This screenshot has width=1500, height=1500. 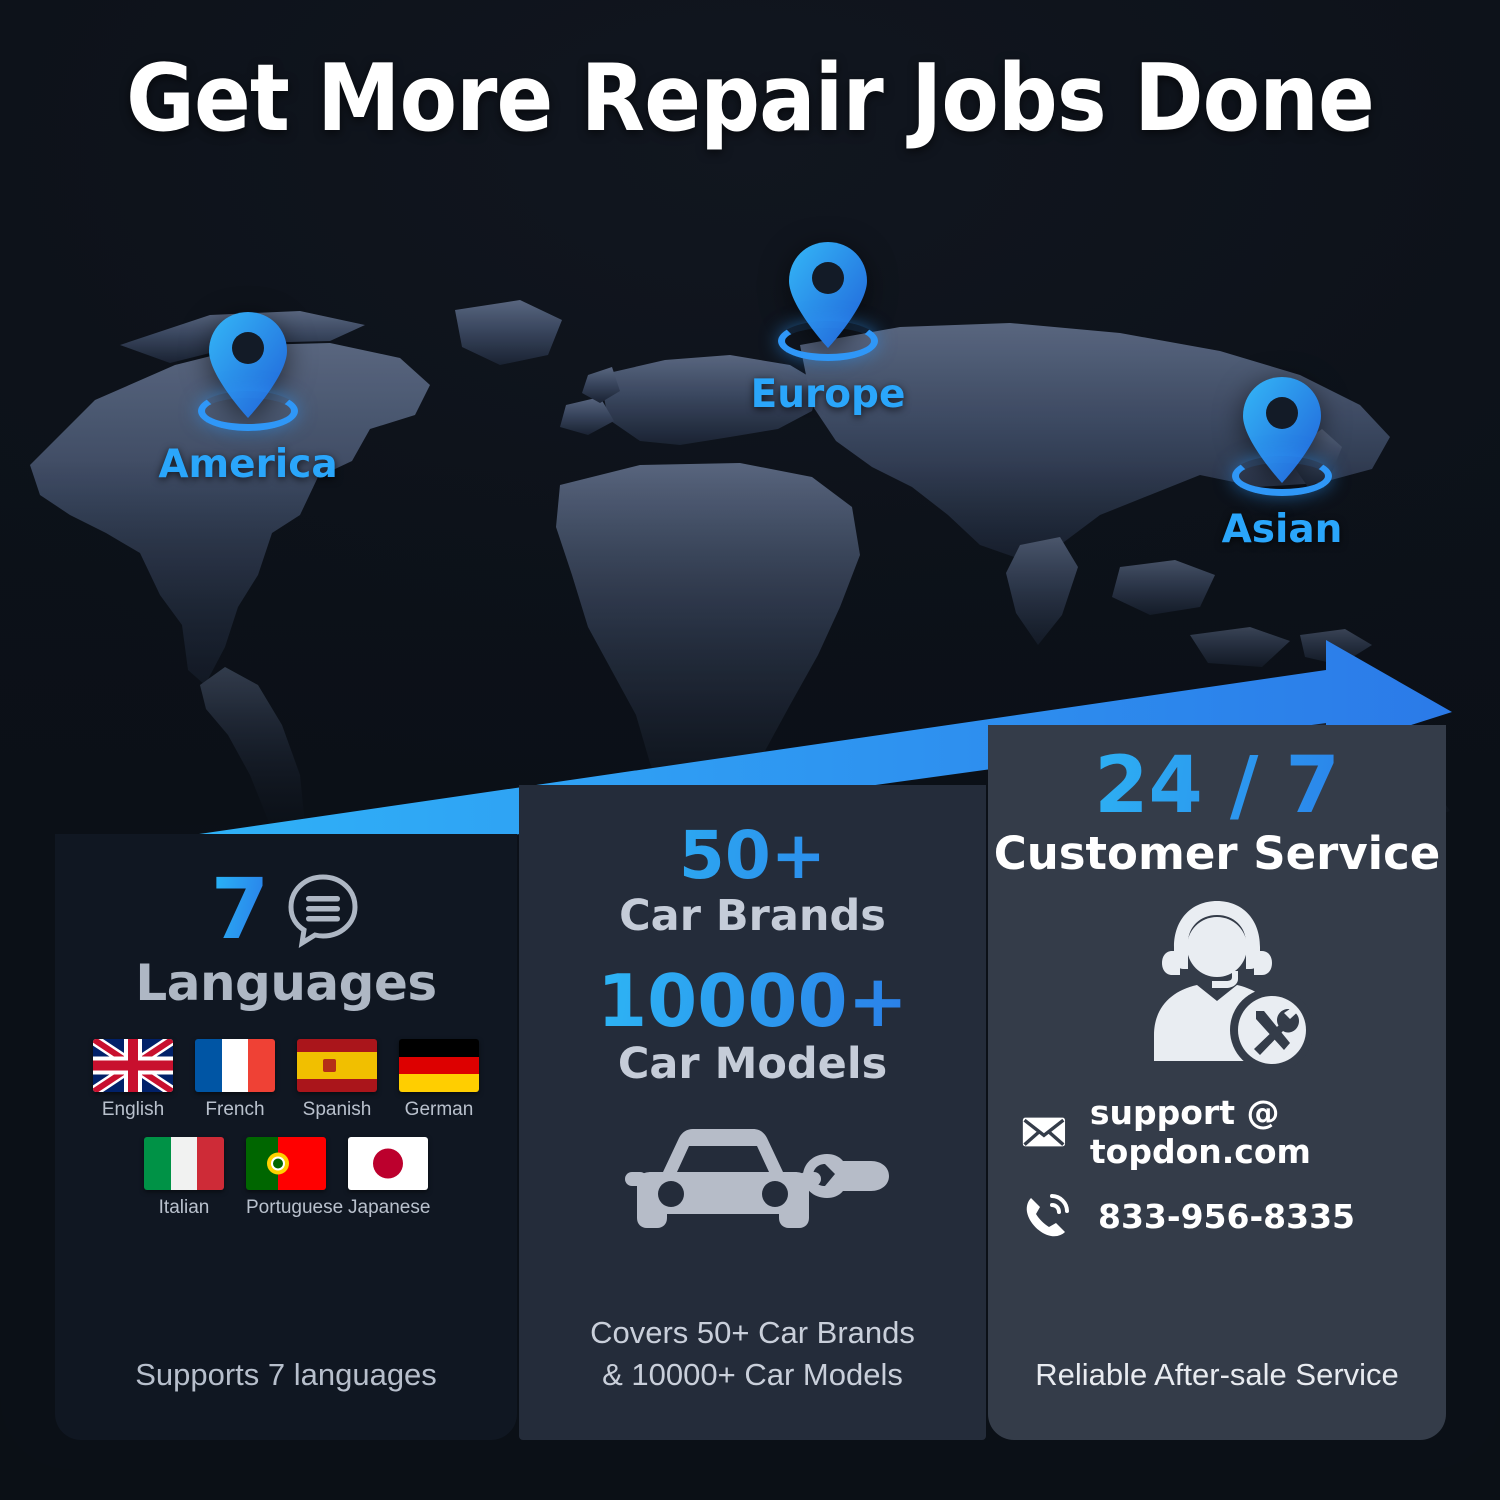 I want to click on car-wrench-icon, so click(x=752, y=1182).